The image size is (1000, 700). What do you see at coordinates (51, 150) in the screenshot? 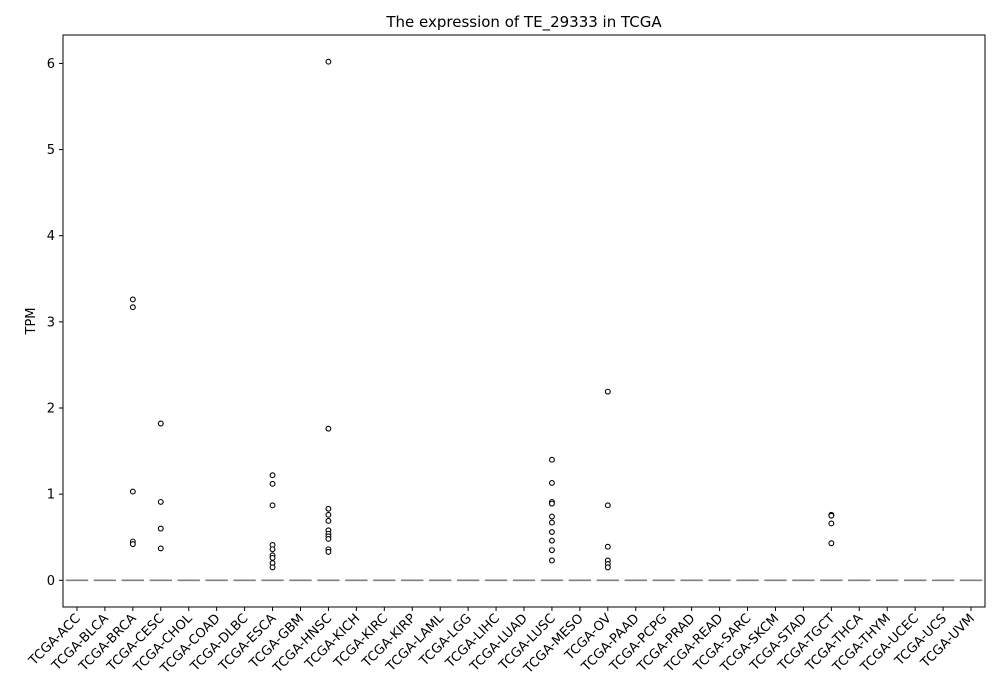
I see `y-tick-label: 5` at bounding box center [51, 150].